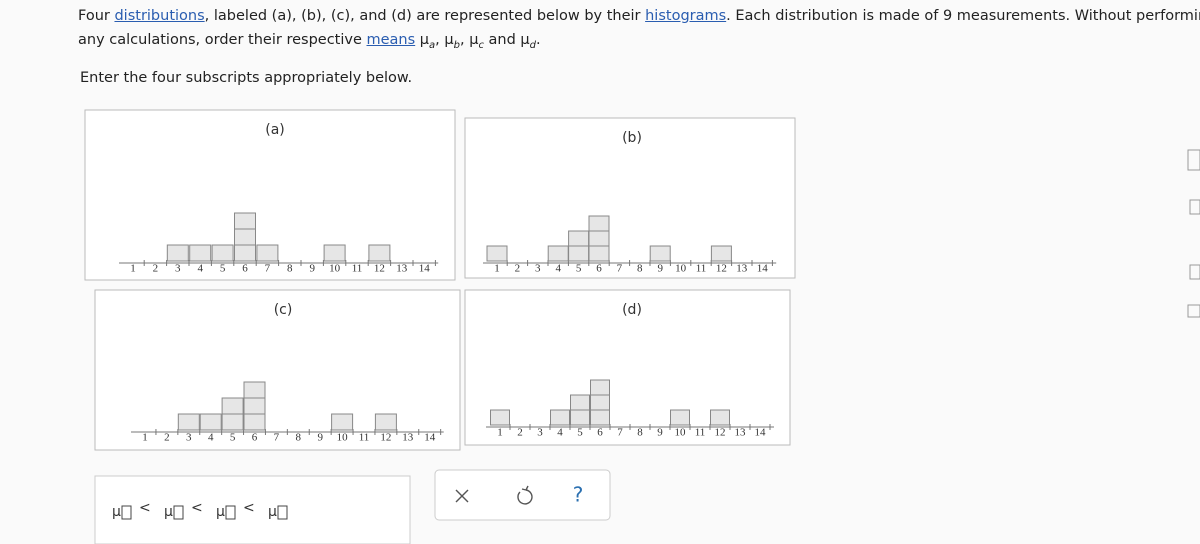  Describe the element at coordinates (222, 40) in the screenshot. I see `text: any calculations, order their respective` at that location.